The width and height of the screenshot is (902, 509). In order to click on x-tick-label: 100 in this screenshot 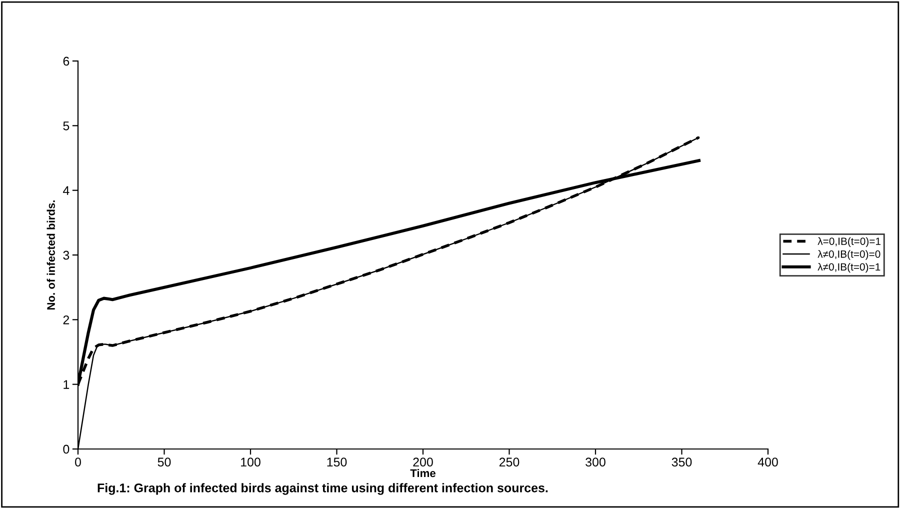, I will do `click(250, 462)`.